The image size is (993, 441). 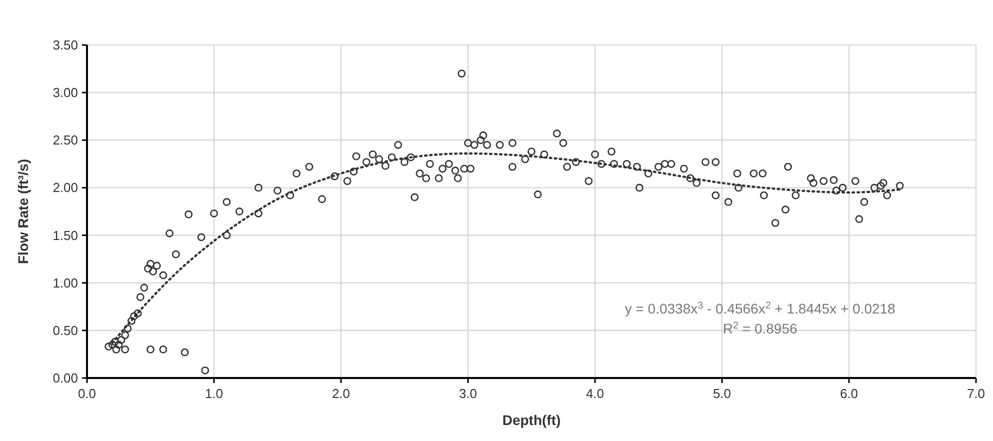 What do you see at coordinates (65, 45) in the screenshot?
I see `y-tick-label: 3.50` at bounding box center [65, 45].